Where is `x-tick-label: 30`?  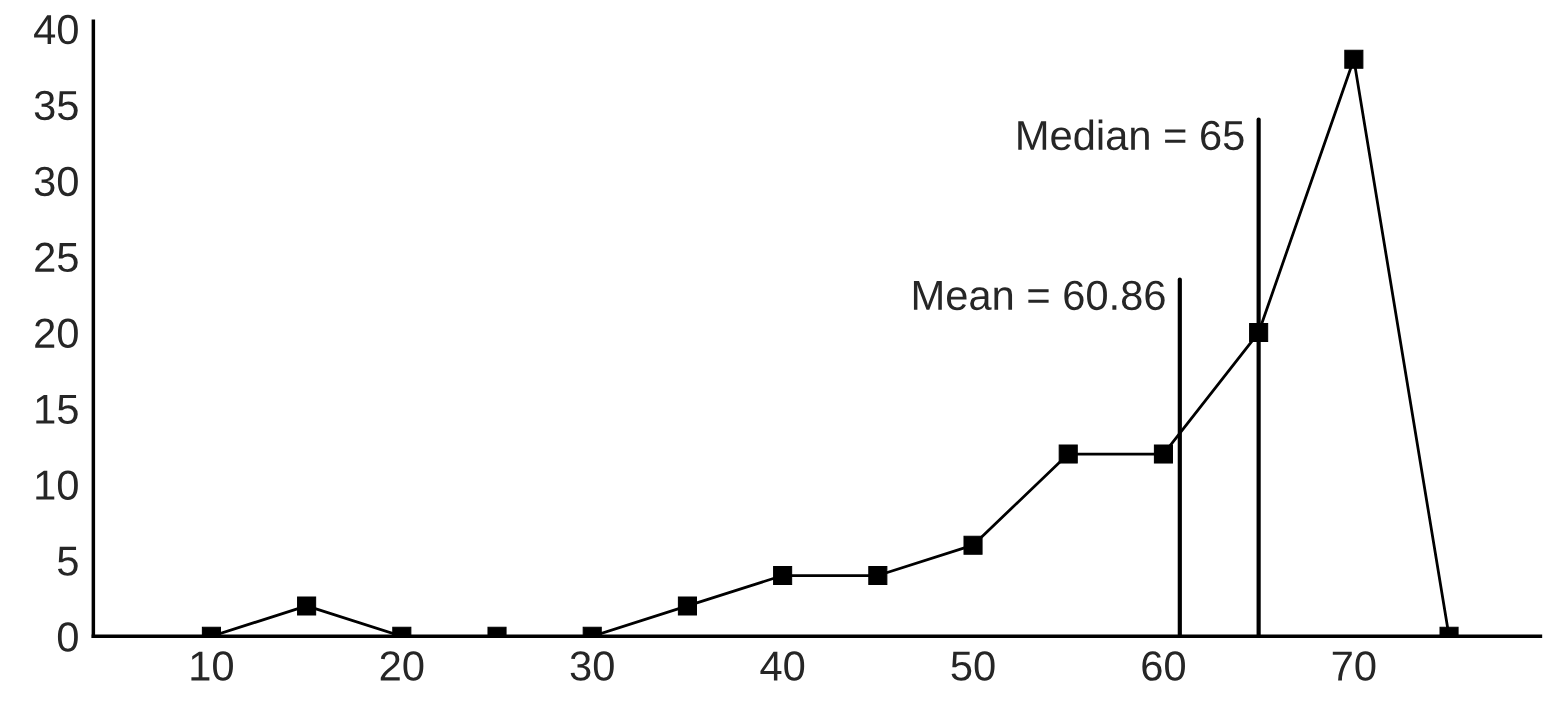 x-tick-label: 30 is located at coordinates (592, 666).